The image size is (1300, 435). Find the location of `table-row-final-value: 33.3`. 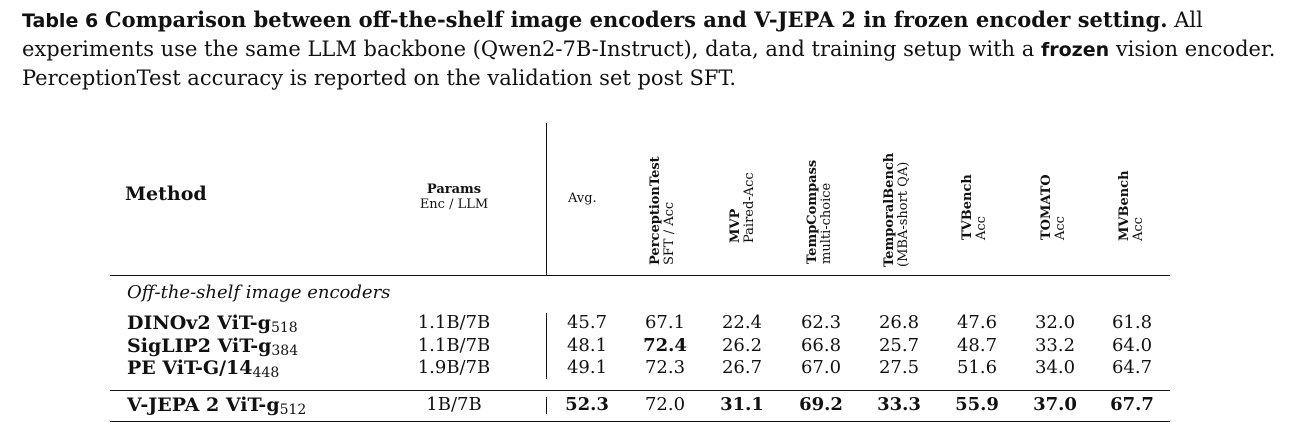

table-row-final-value: 33.3 is located at coordinates (899, 404).